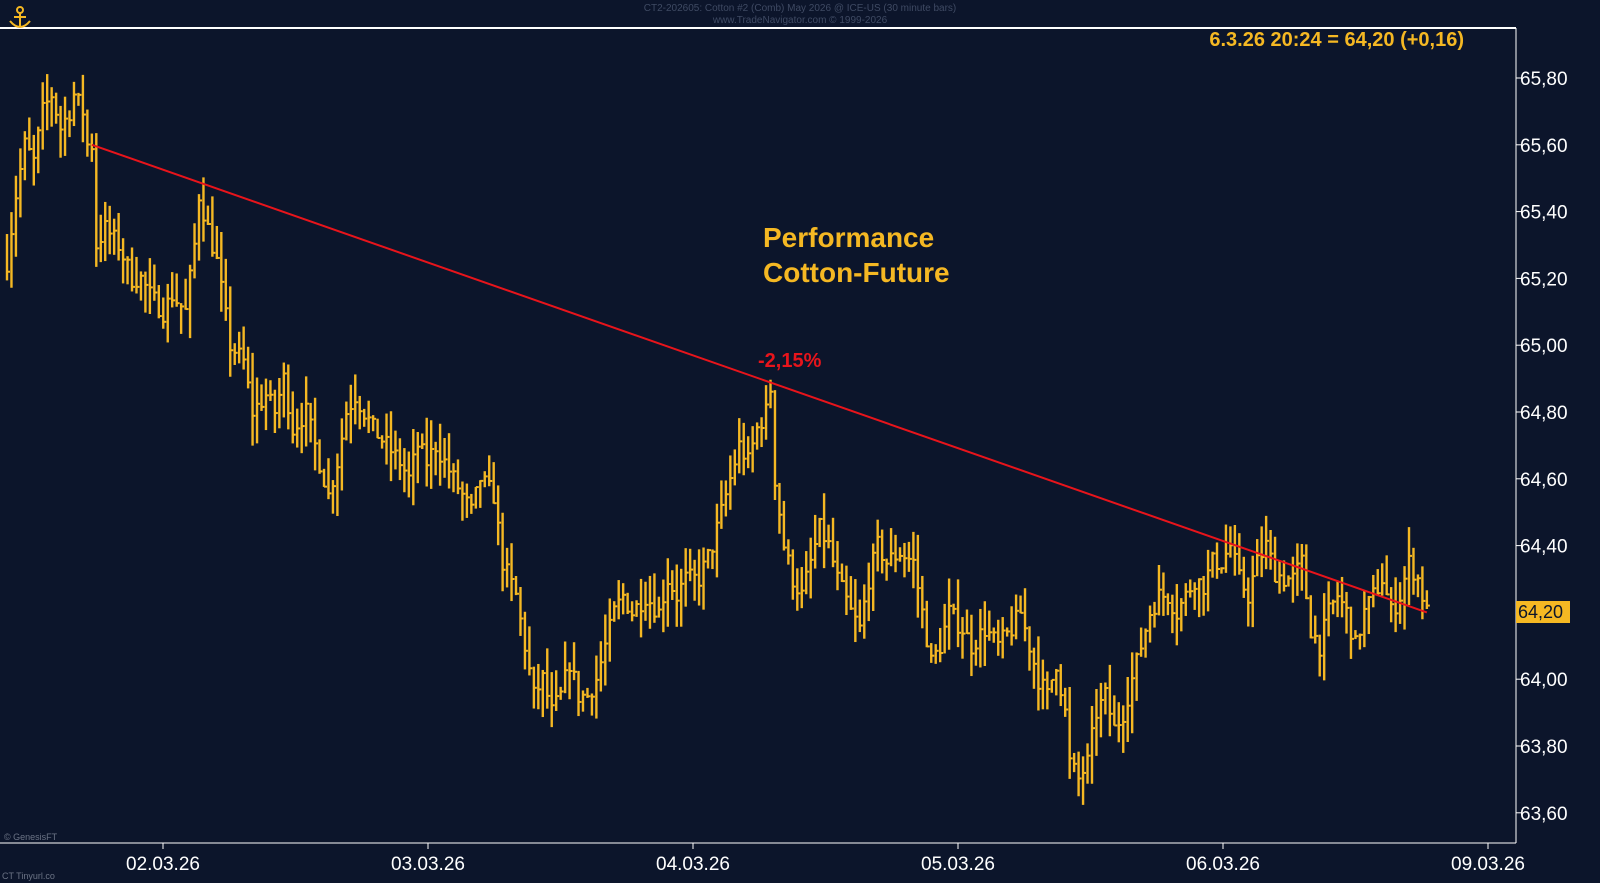 The height and width of the screenshot is (883, 1600). I want to click on x-tick-label: 06.03.26, so click(1223, 864).